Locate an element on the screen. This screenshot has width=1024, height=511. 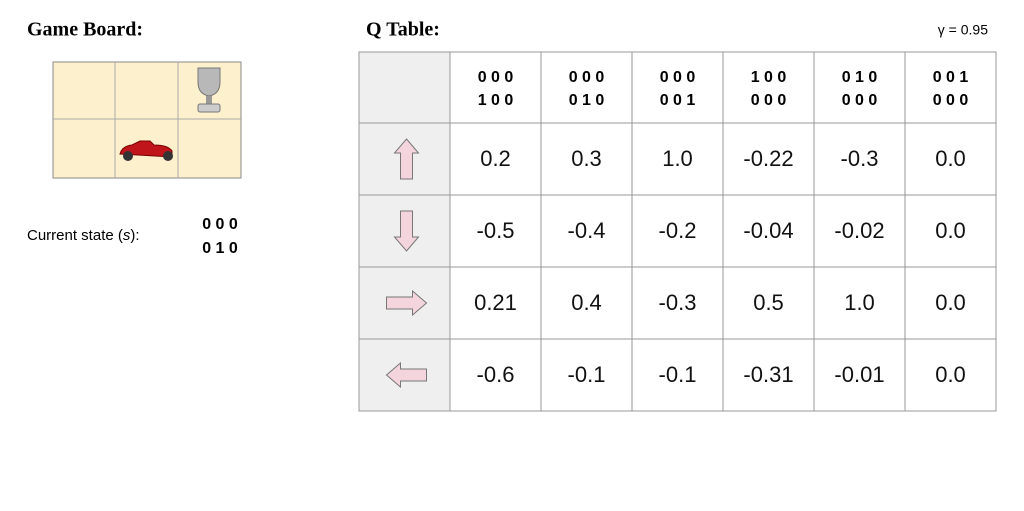
corner-cell is located at coordinates (404, 87).